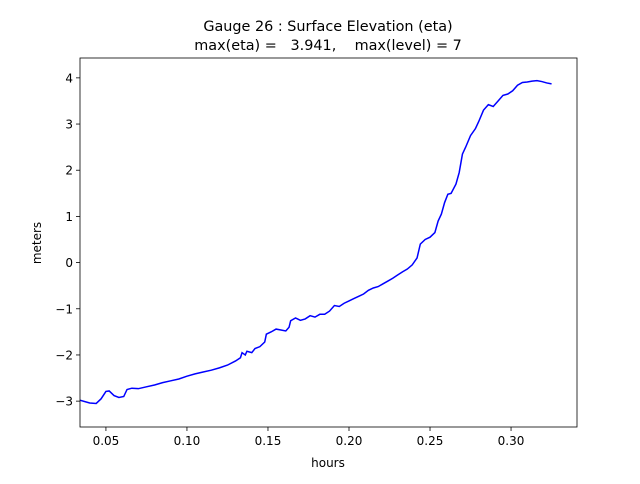  Describe the element at coordinates (268, 441) in the screenshot. I see `x-tick-label: 0.15` at that location.